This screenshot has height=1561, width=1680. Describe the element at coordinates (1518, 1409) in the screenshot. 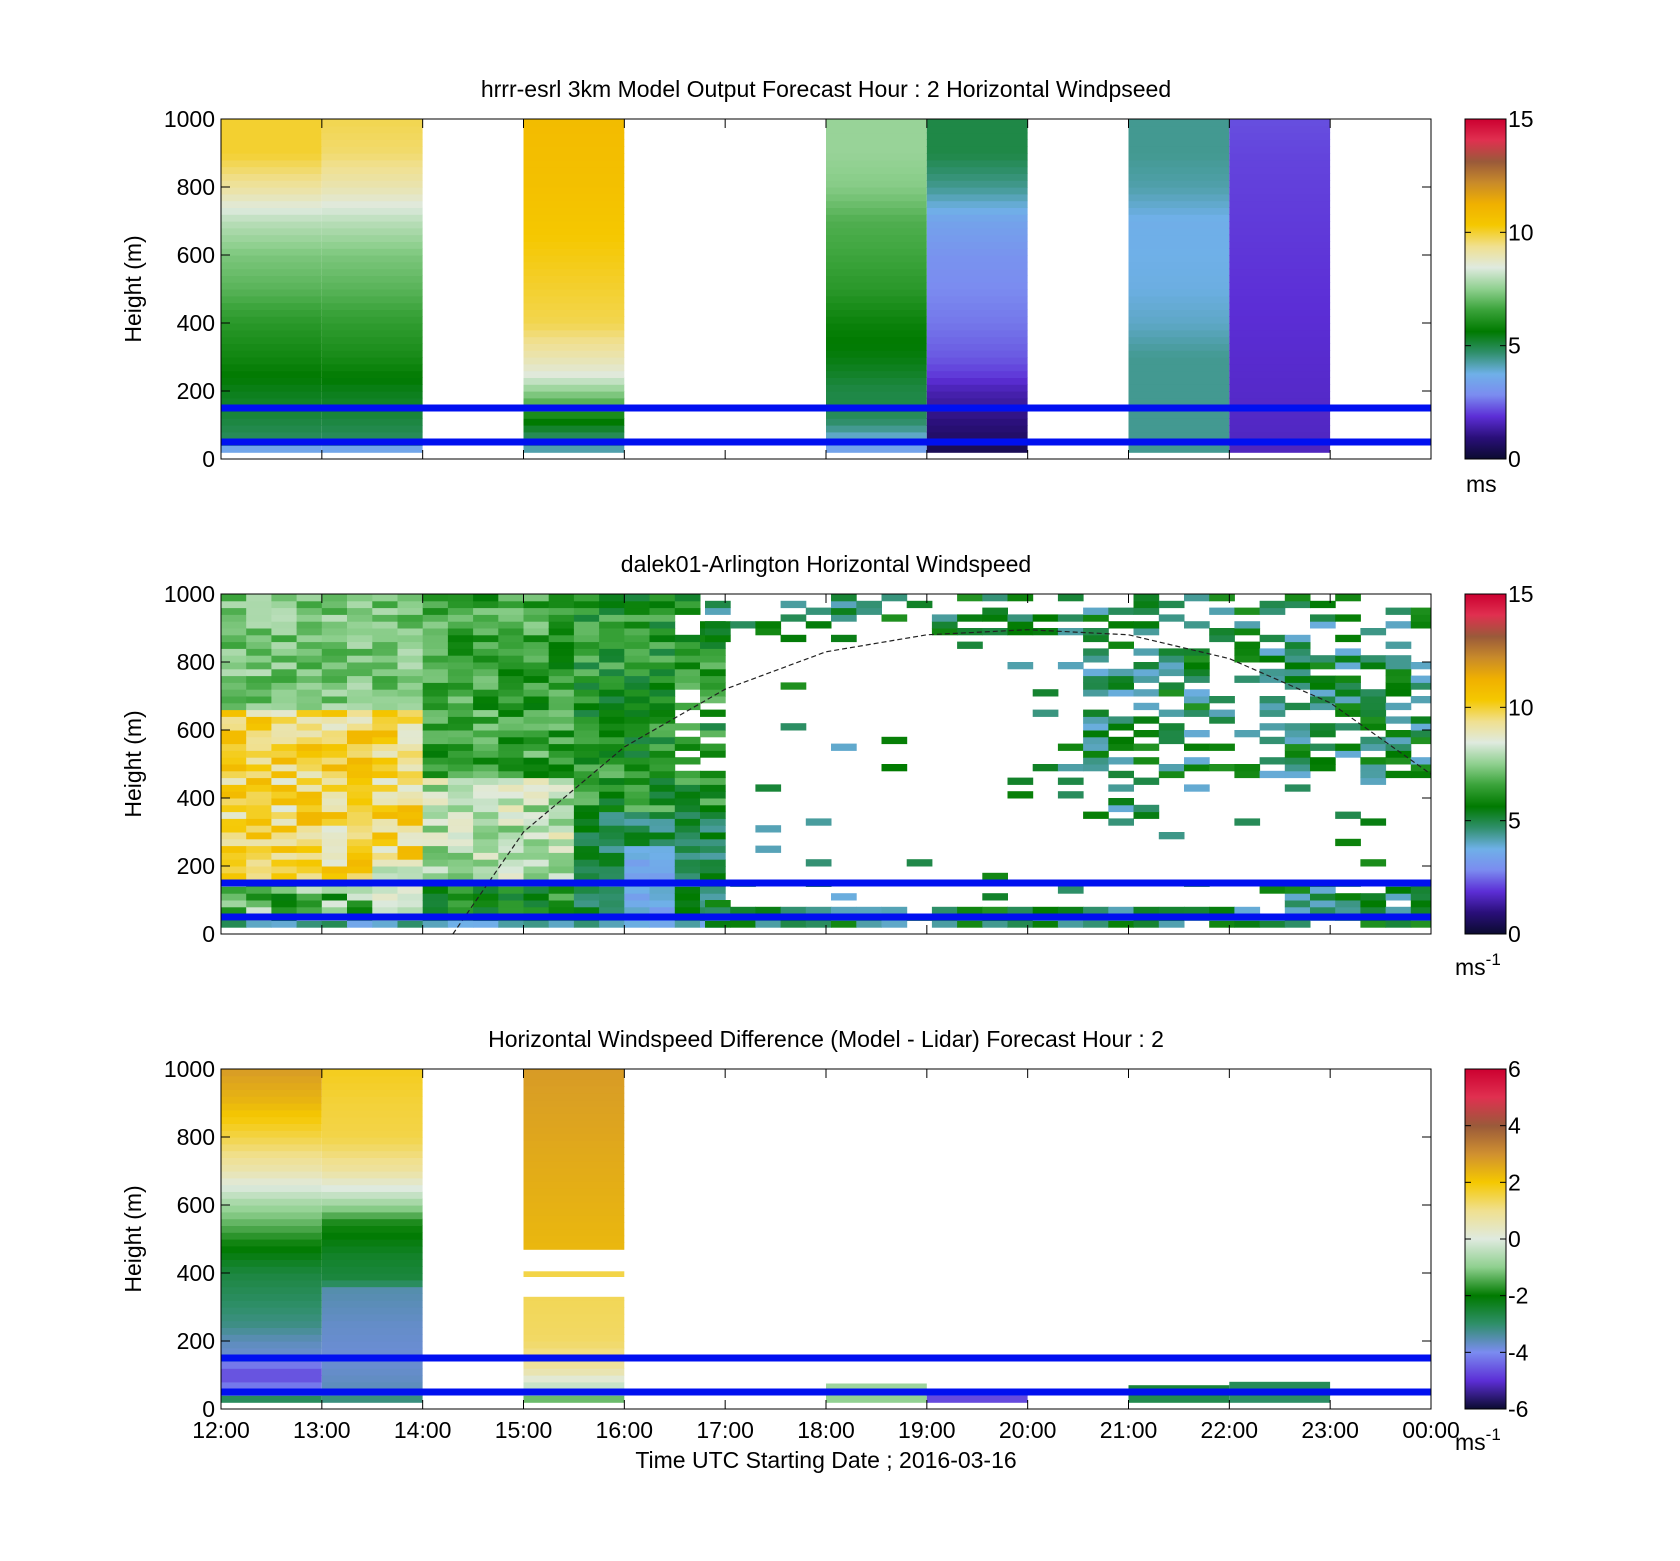

I see `colorbar-tick-label: -6` at that location.